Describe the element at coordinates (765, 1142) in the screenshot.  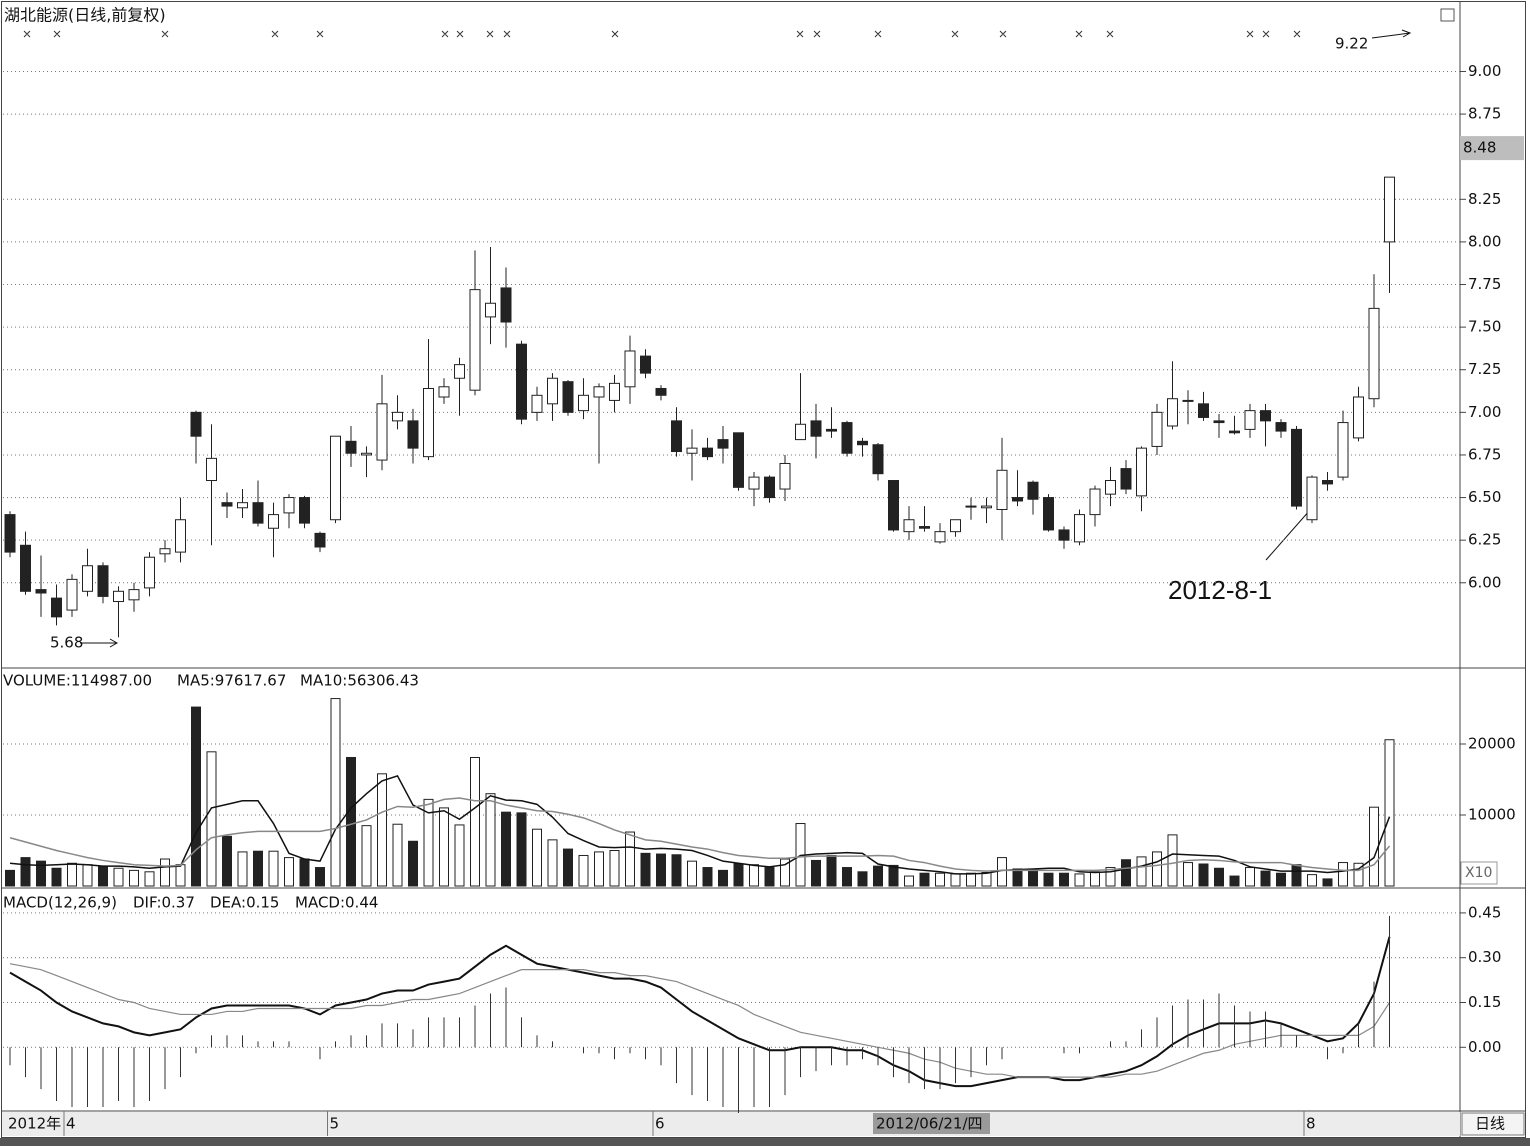
I see `bottom-border` at that location.